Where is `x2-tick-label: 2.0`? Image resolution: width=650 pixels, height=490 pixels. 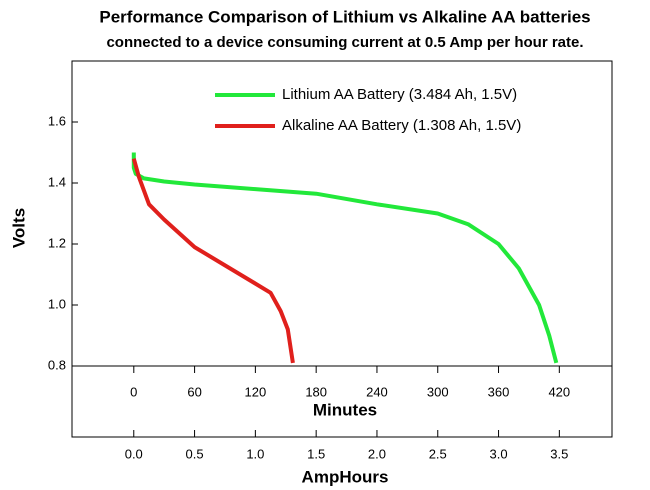
x2-tick-label: 2.0 is located at coordinates (377, 453).